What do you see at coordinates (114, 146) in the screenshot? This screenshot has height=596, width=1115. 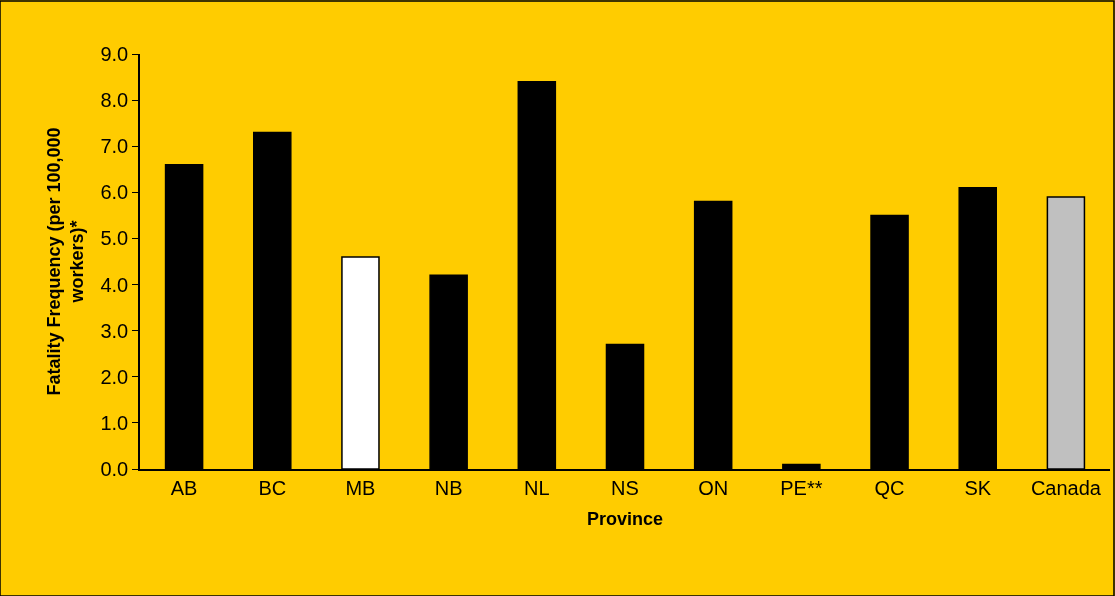 I see `y-tick-label: 7.0` at bounding box center [114, 146].